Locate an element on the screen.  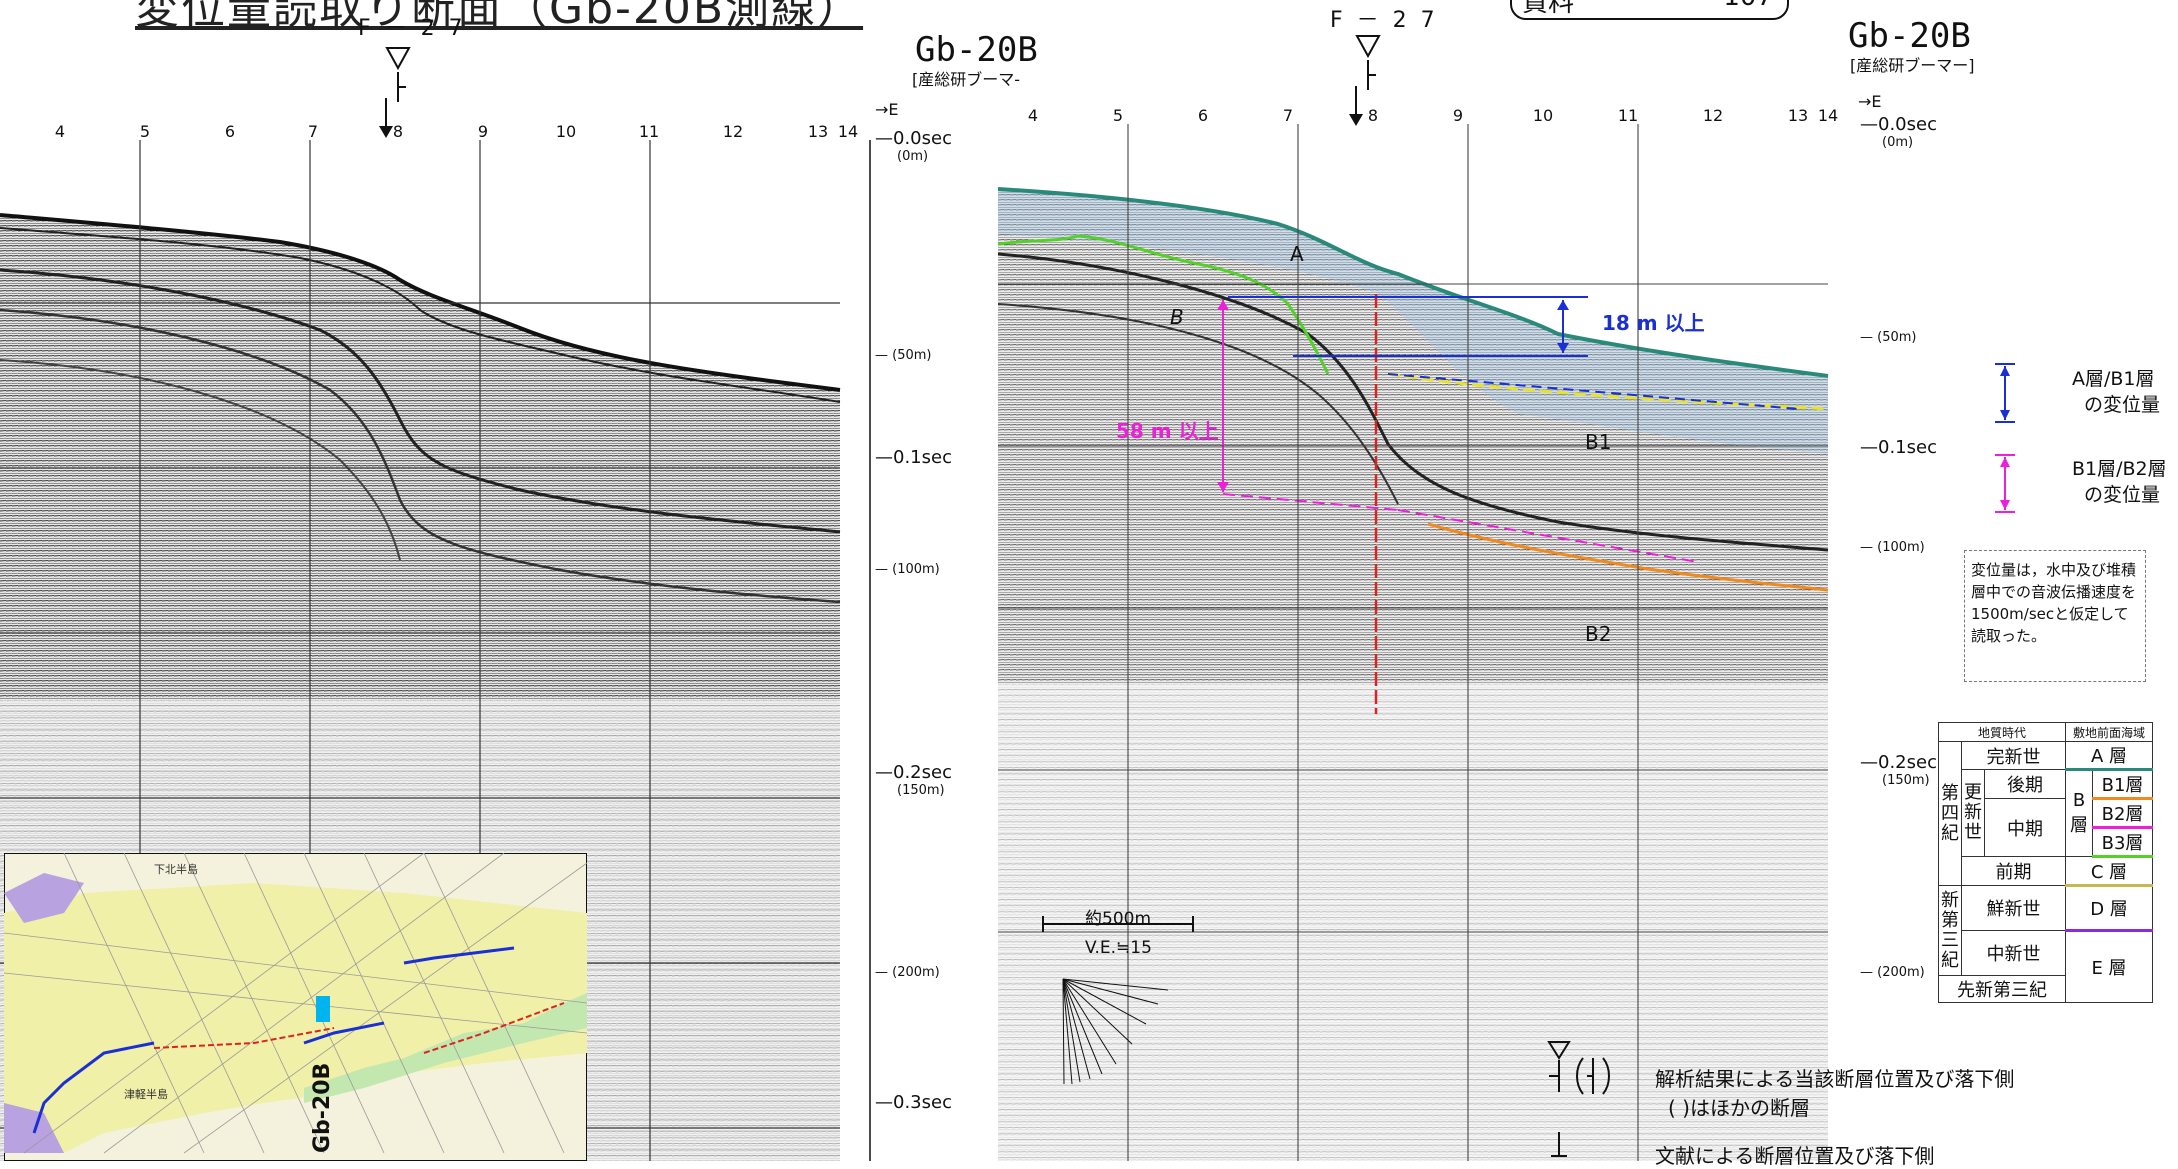
left-shot-tick-12: 12 is located at coordinates (733, 131).